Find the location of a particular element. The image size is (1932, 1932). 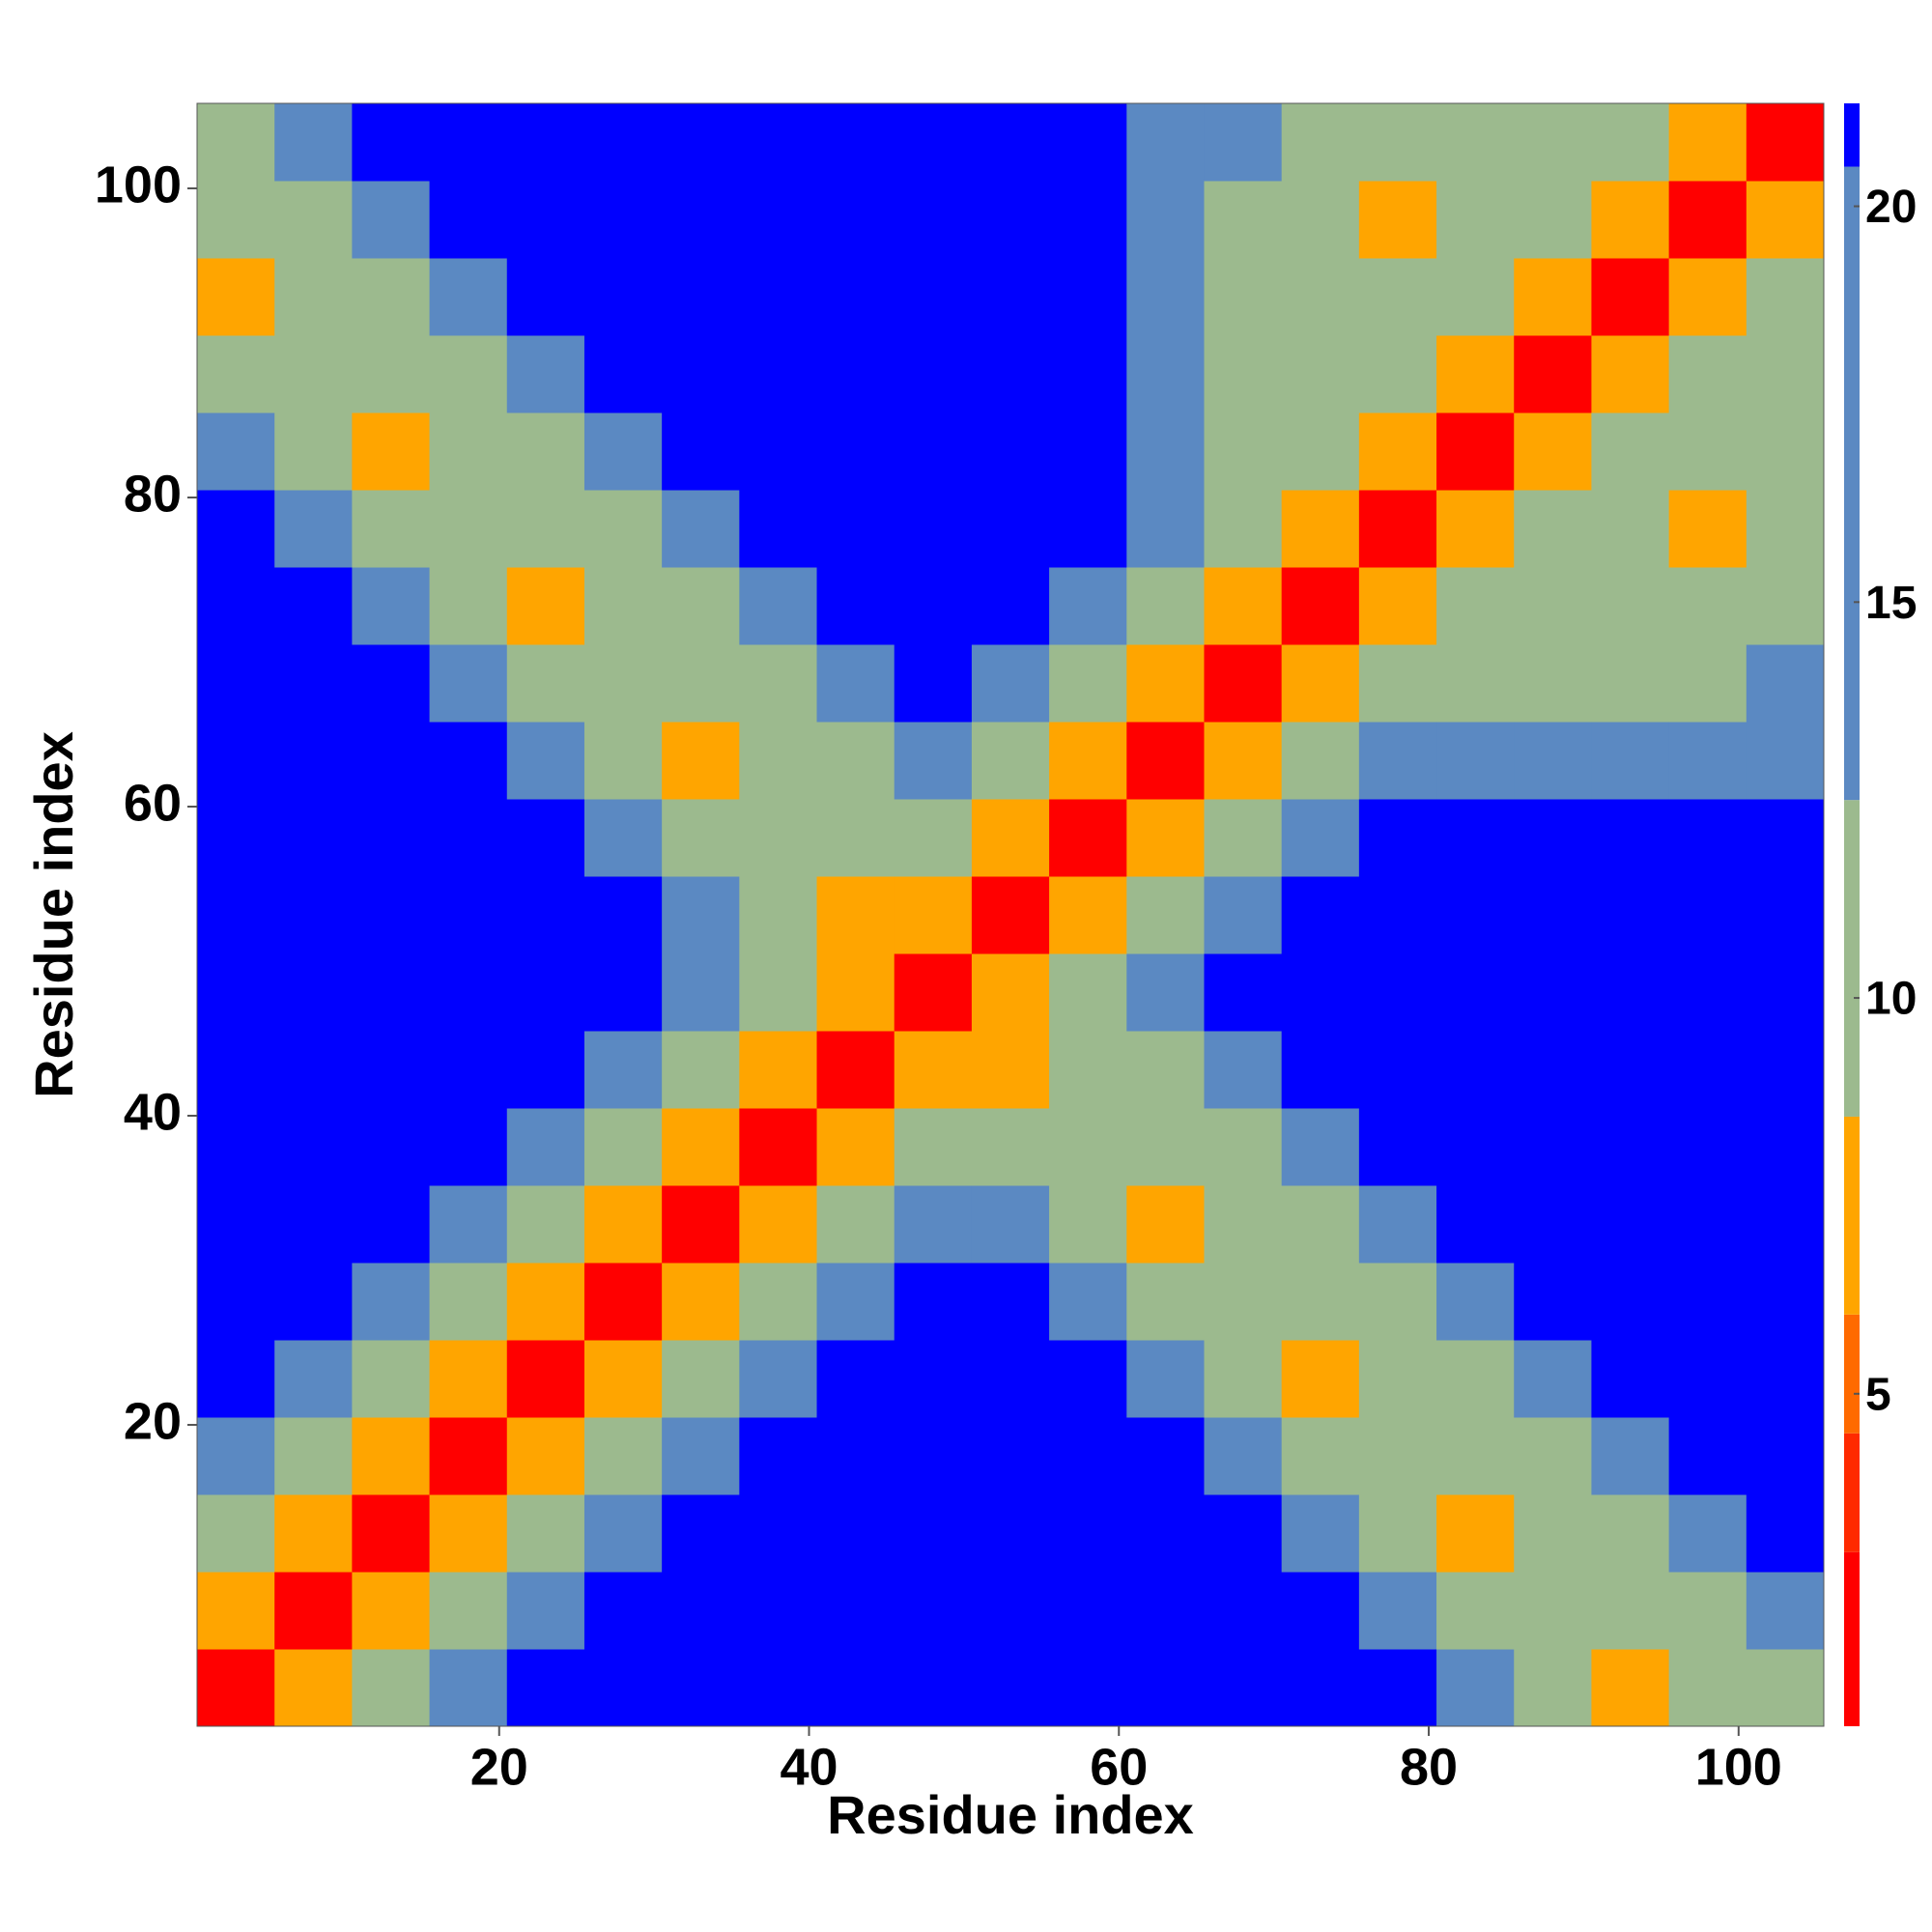

x-tick-label: 40 is located at coordinates (809, 1767).